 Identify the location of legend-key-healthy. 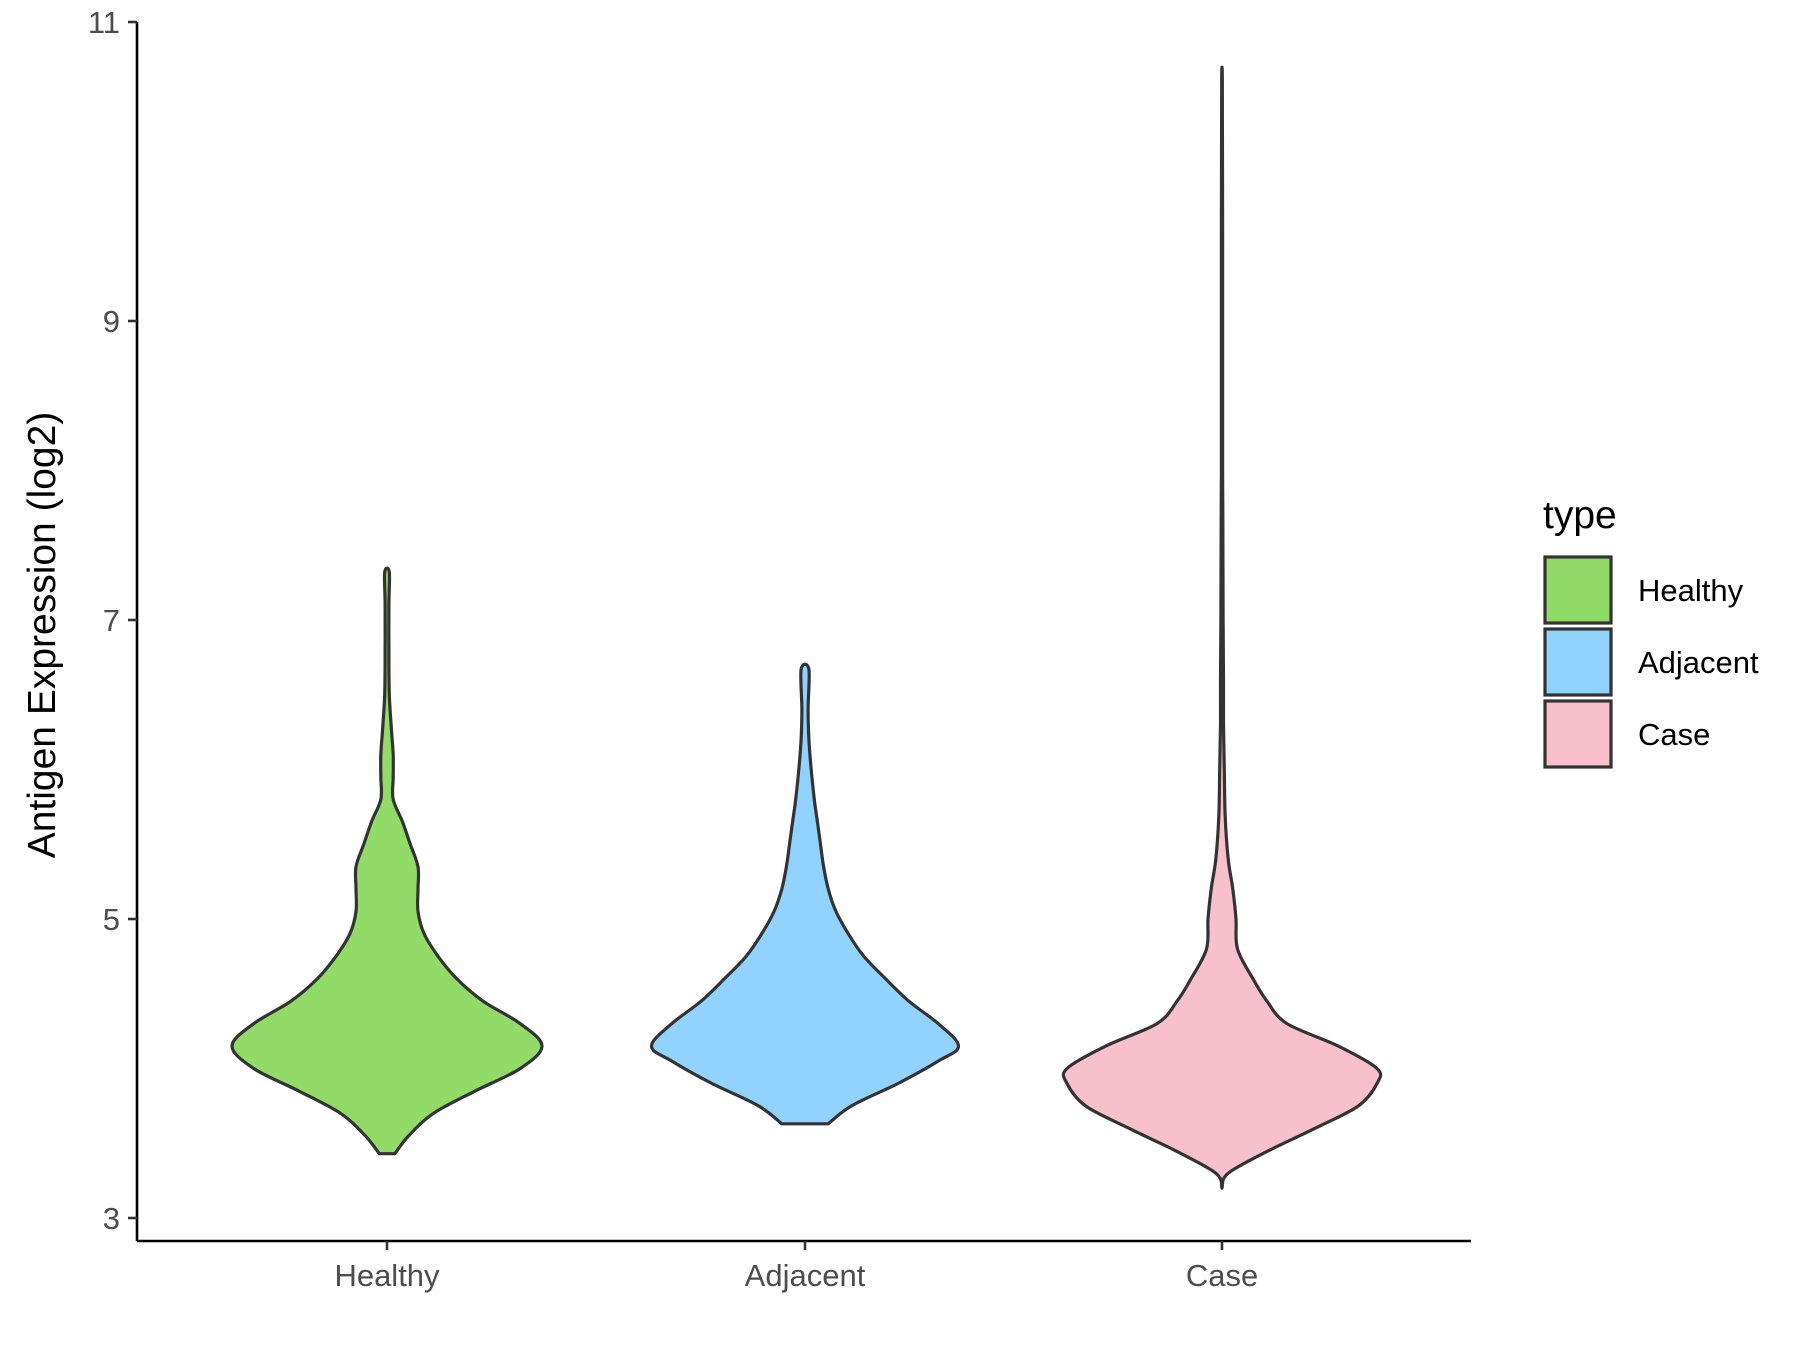
(1578, 590).